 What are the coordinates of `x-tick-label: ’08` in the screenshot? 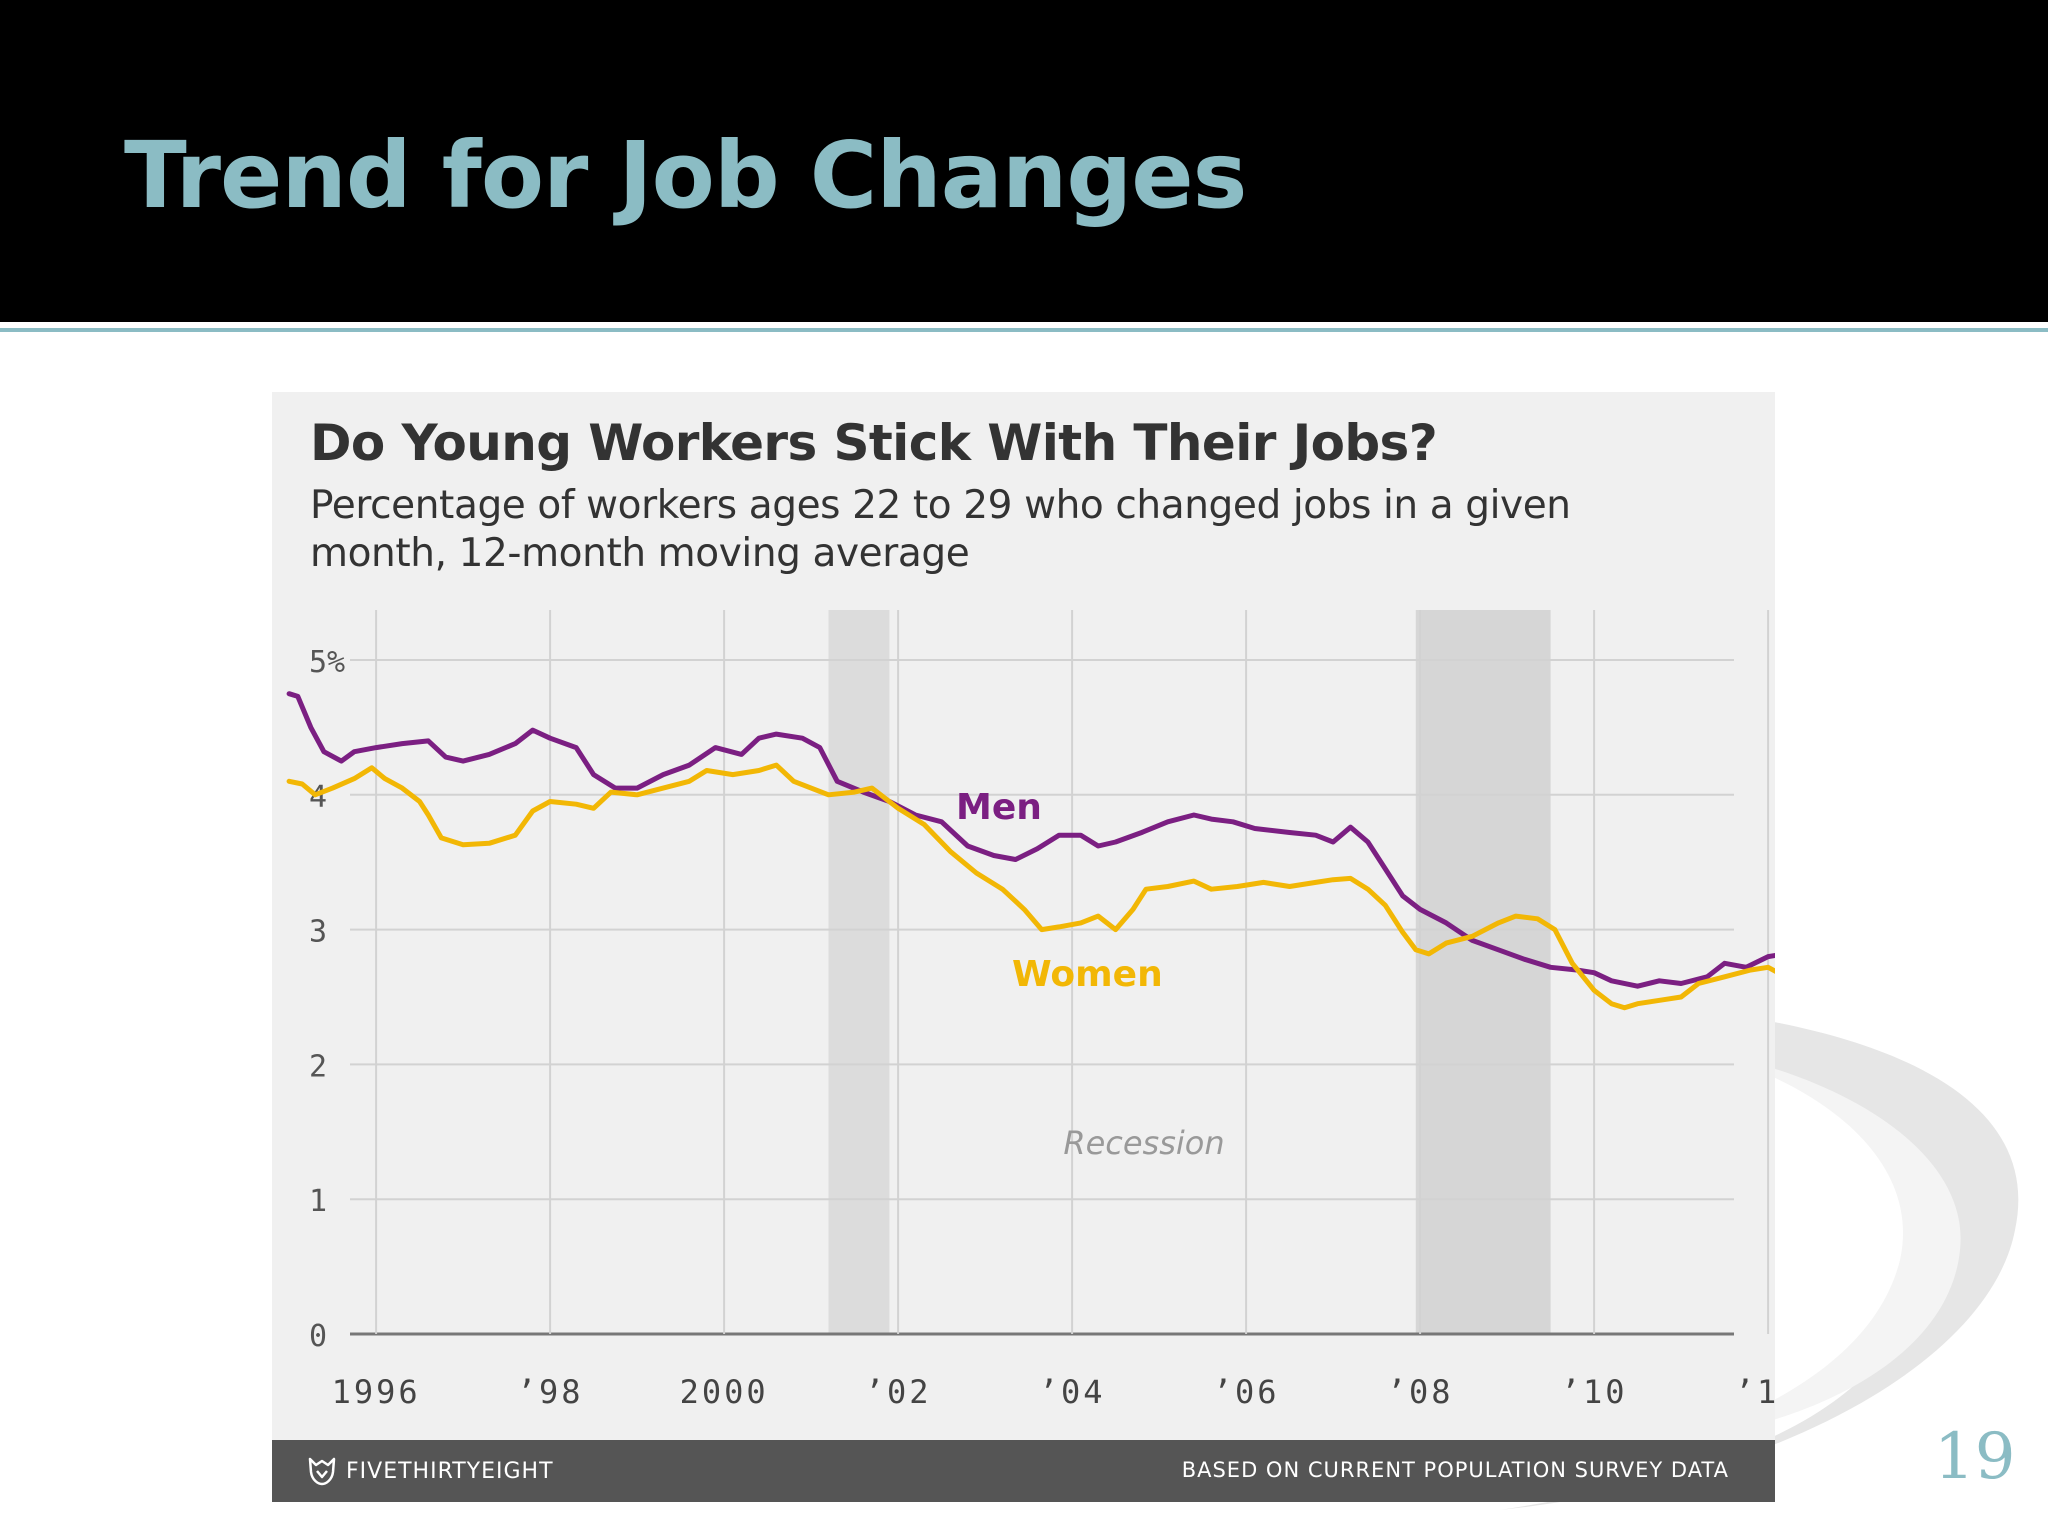 It's located at (1420, 1392).